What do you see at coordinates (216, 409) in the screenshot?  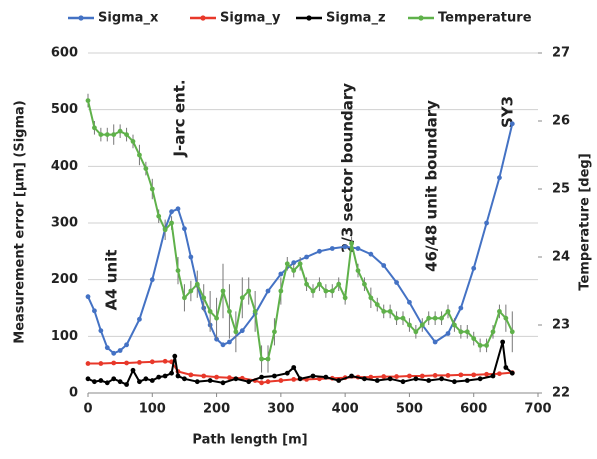 I see `x-tick-label: 200` at bounding box center [216, 409].